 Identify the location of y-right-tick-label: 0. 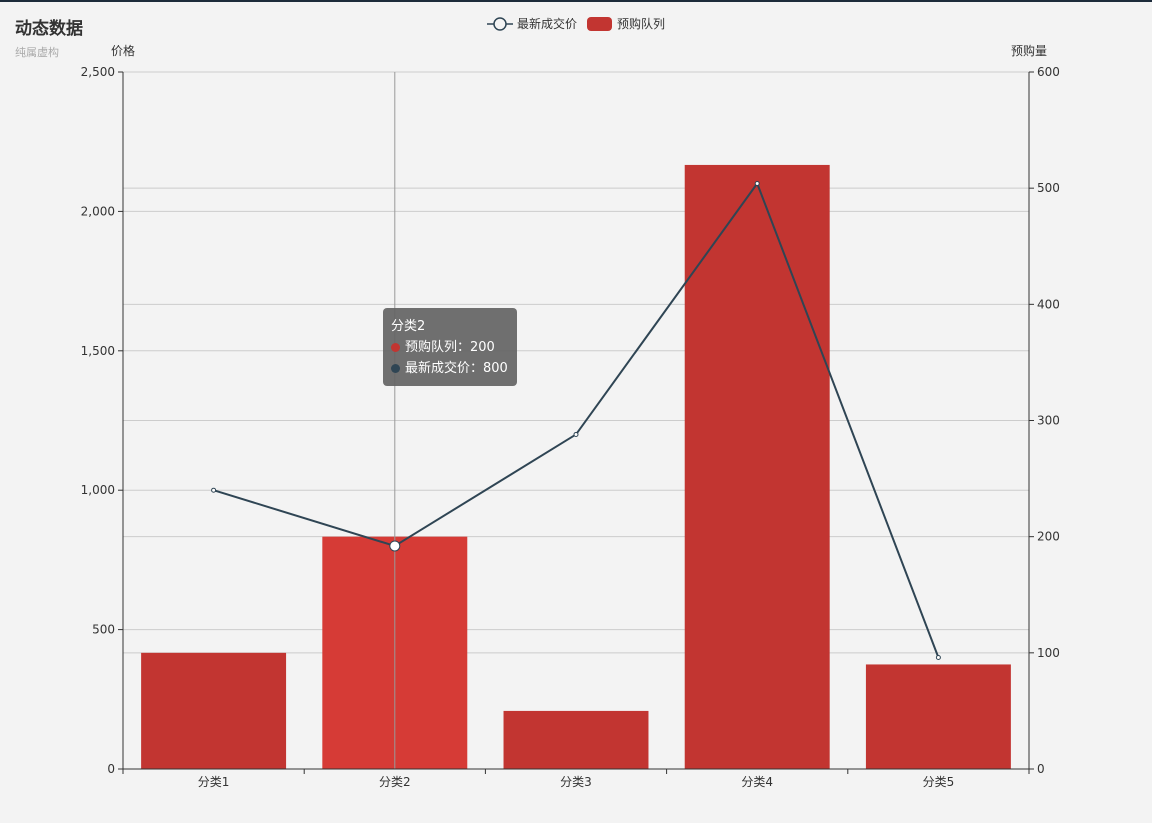
(1041, 769).